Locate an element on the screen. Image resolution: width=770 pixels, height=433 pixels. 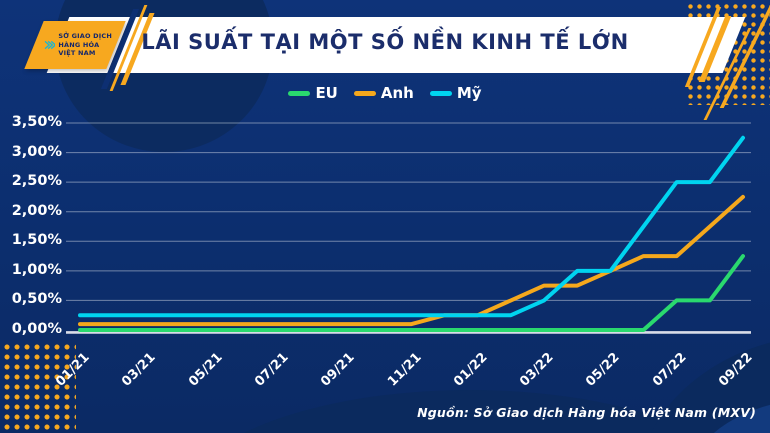
y-tick-label: 0,00% is located at coordinates (36, 329).